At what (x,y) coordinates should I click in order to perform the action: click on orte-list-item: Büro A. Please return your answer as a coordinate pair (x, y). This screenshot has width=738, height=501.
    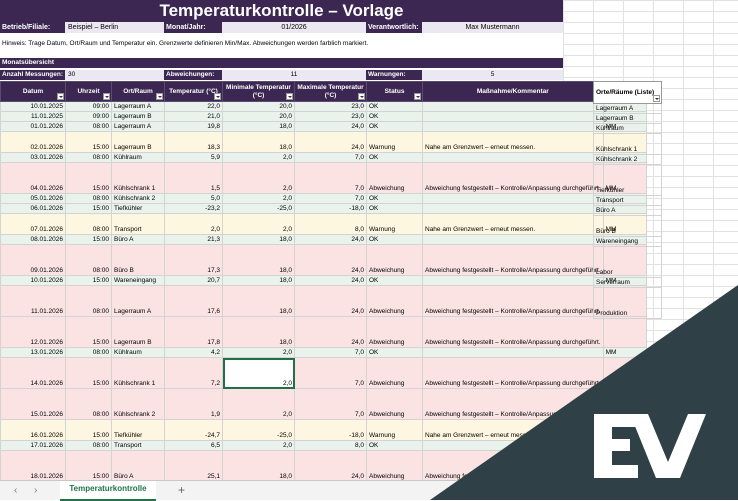
    Looking at the image, I should click on (627, 210).